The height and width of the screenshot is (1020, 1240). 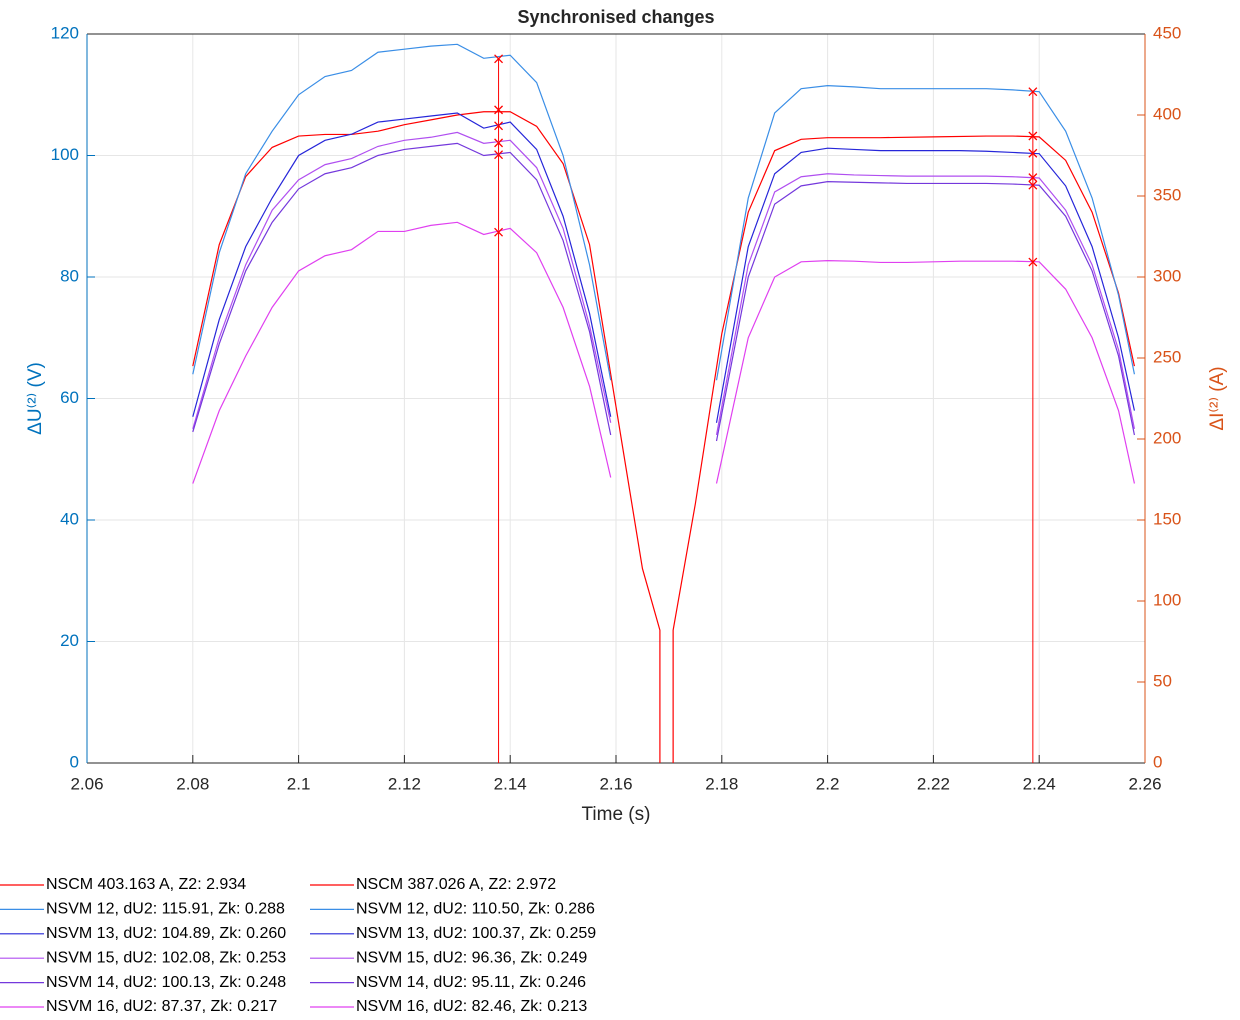 I want to click on legend-label: NSVM 16, dU2: 82.46, Zk: 0.213, so click(x=471, y=1006).